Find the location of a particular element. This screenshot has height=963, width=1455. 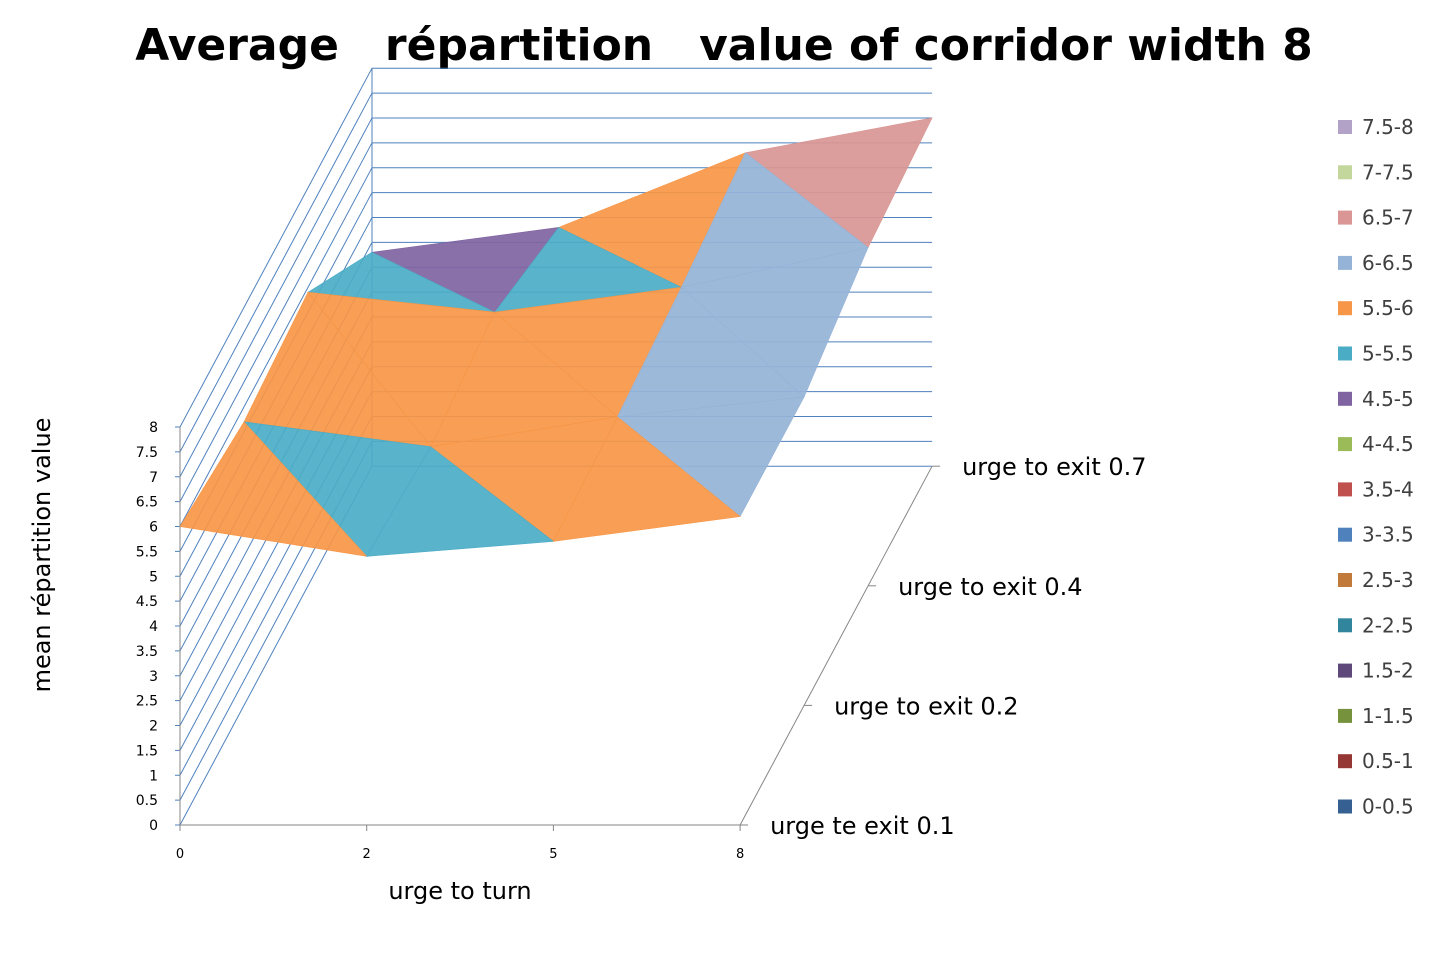

legend-item: 6-6.5 is located at coordinates (1376, 263).